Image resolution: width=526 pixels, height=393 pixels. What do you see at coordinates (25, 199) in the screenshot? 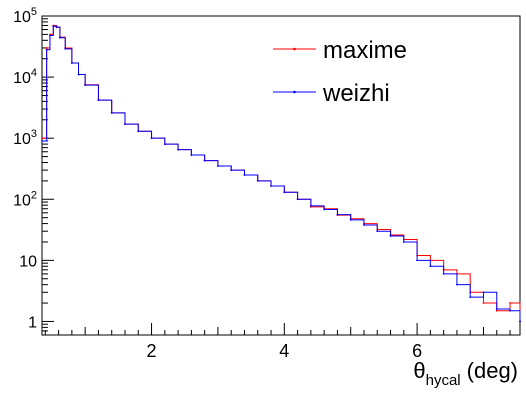
I see `y-tick-label: 10²` at bounding box center [25, 199].